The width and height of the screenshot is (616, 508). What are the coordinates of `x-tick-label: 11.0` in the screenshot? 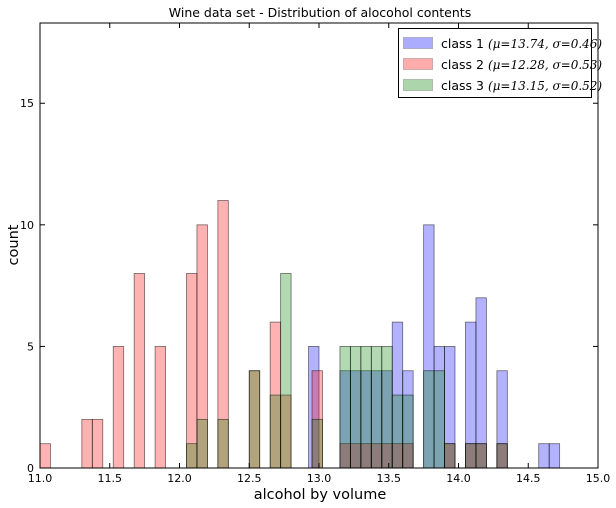 It's located at (40, 478).